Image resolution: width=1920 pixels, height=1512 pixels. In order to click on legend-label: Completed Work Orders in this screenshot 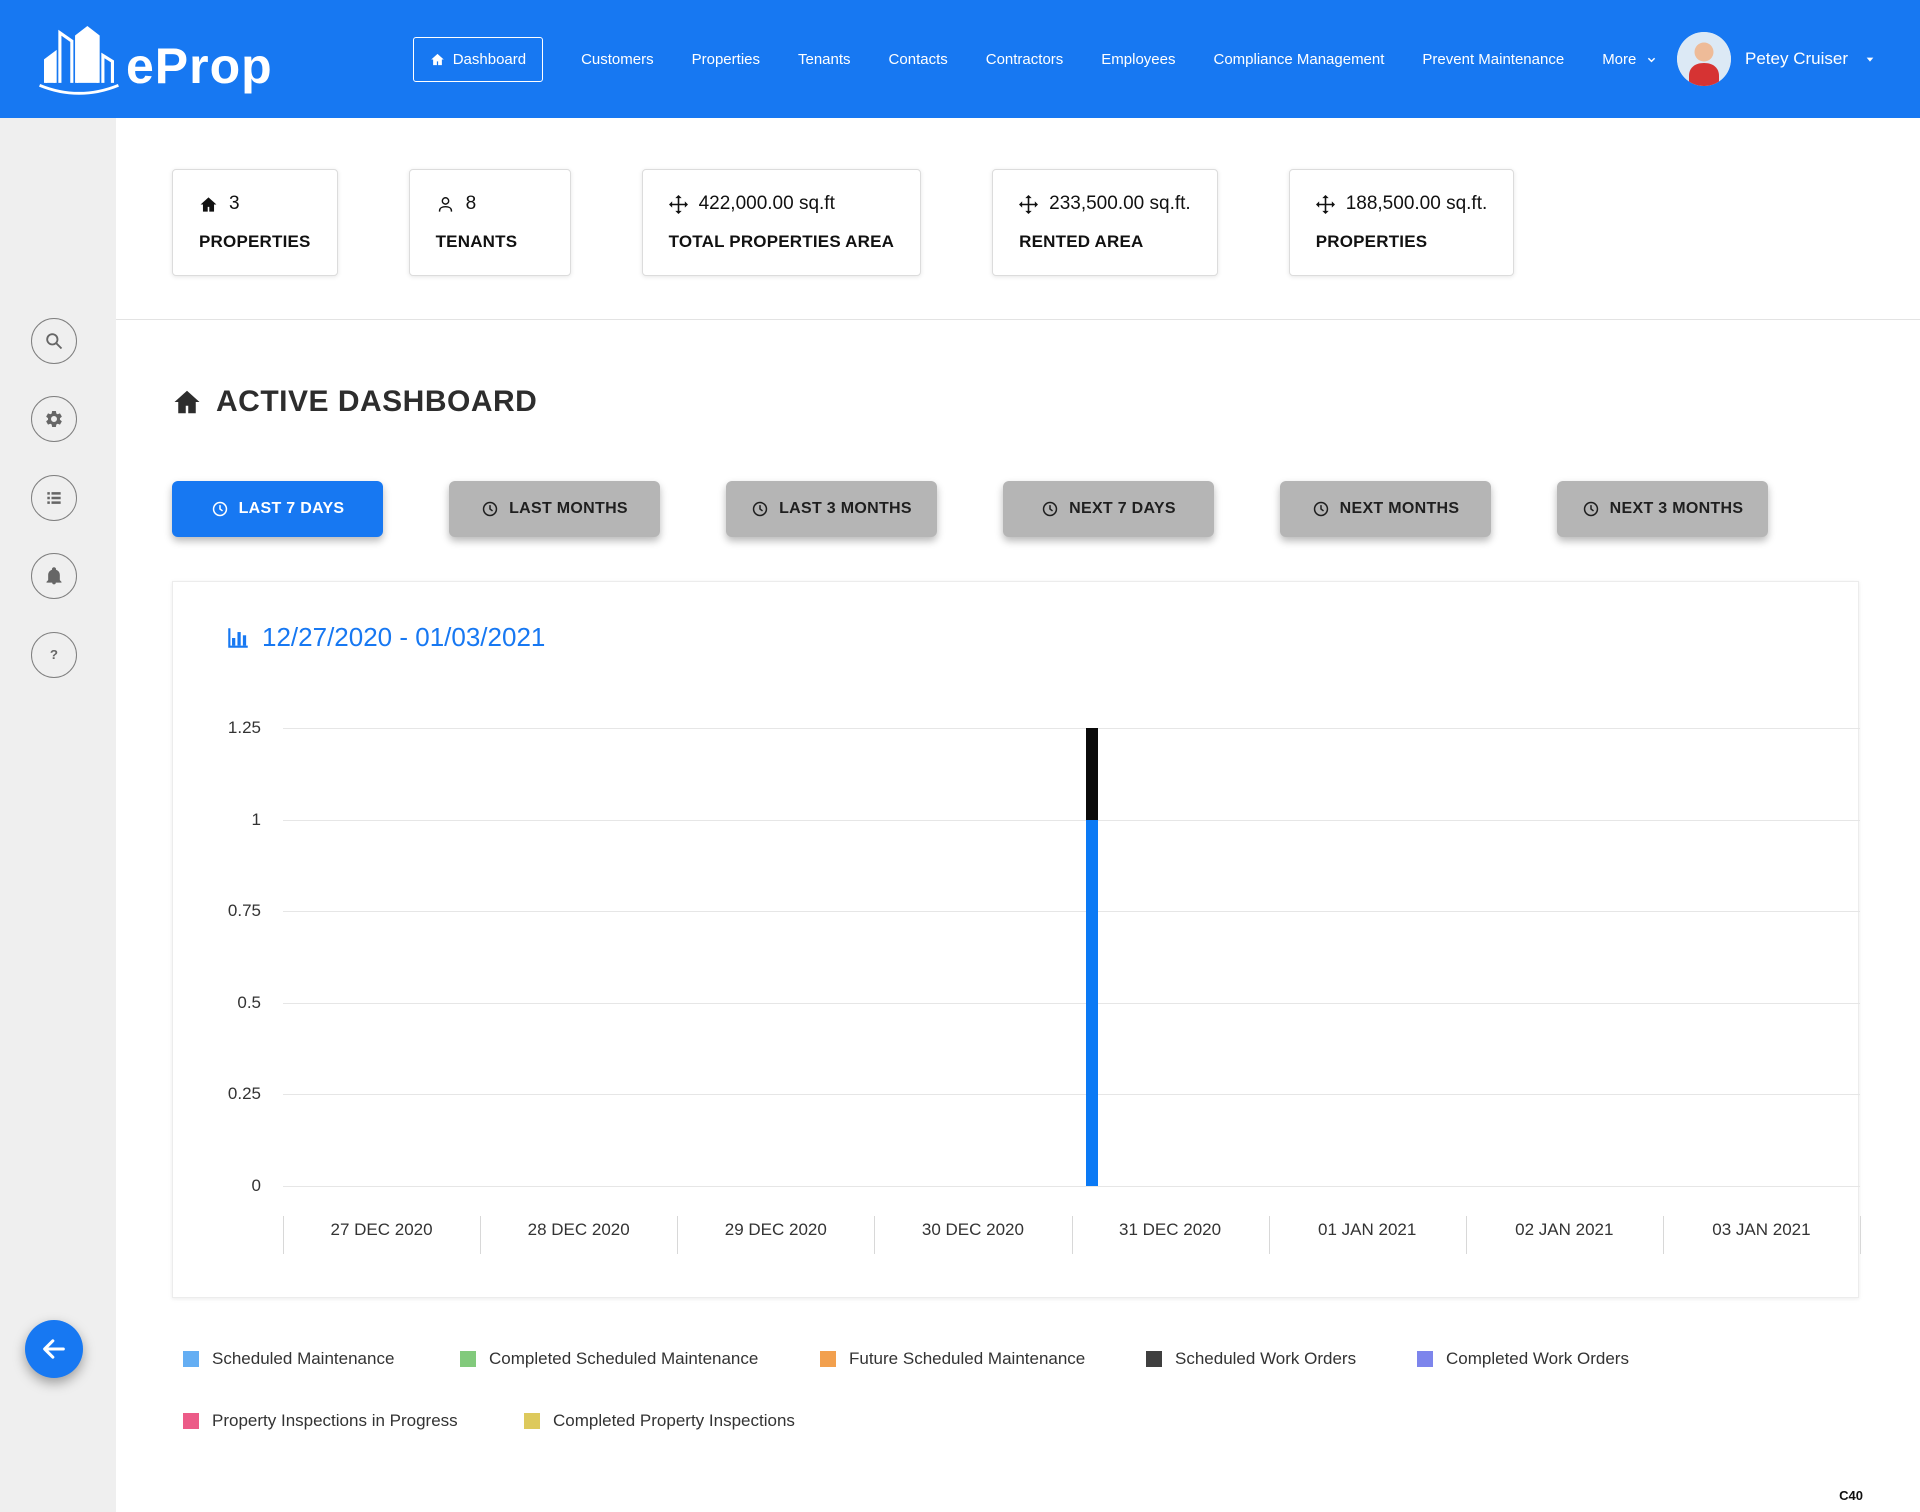, I will do `click(1537, 1358)`.